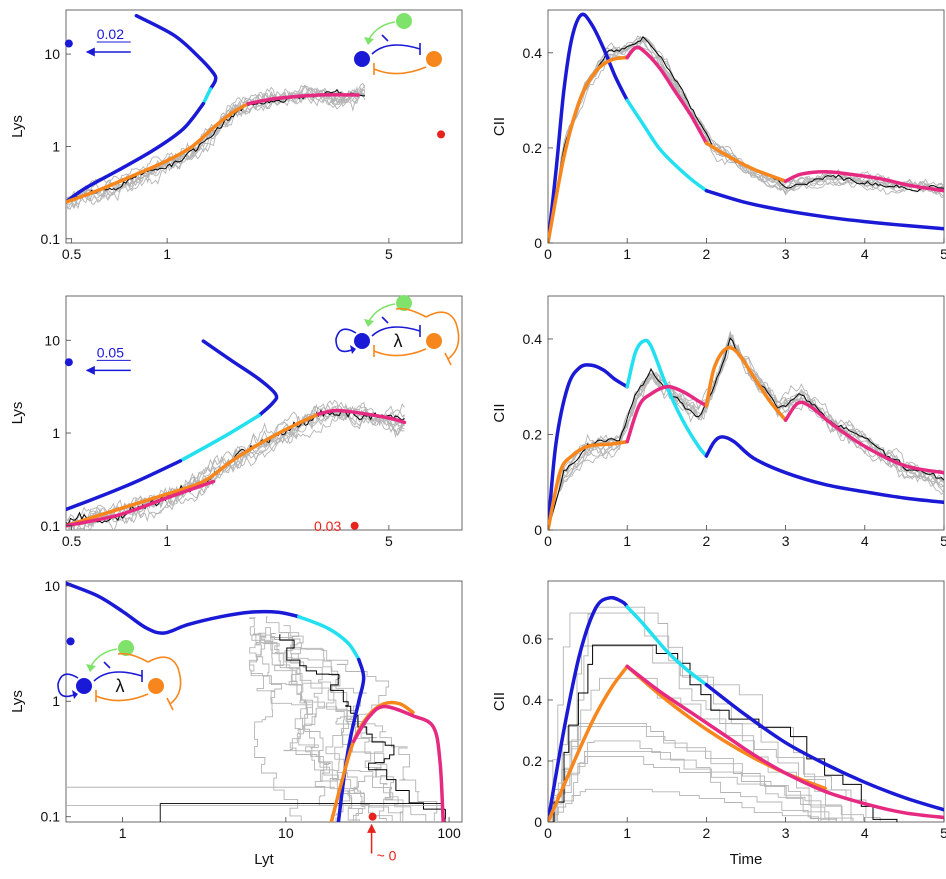  Describe the element at coordinates (17, 701) in the screenshot. I see `y-axis-label: Lys` at that location.